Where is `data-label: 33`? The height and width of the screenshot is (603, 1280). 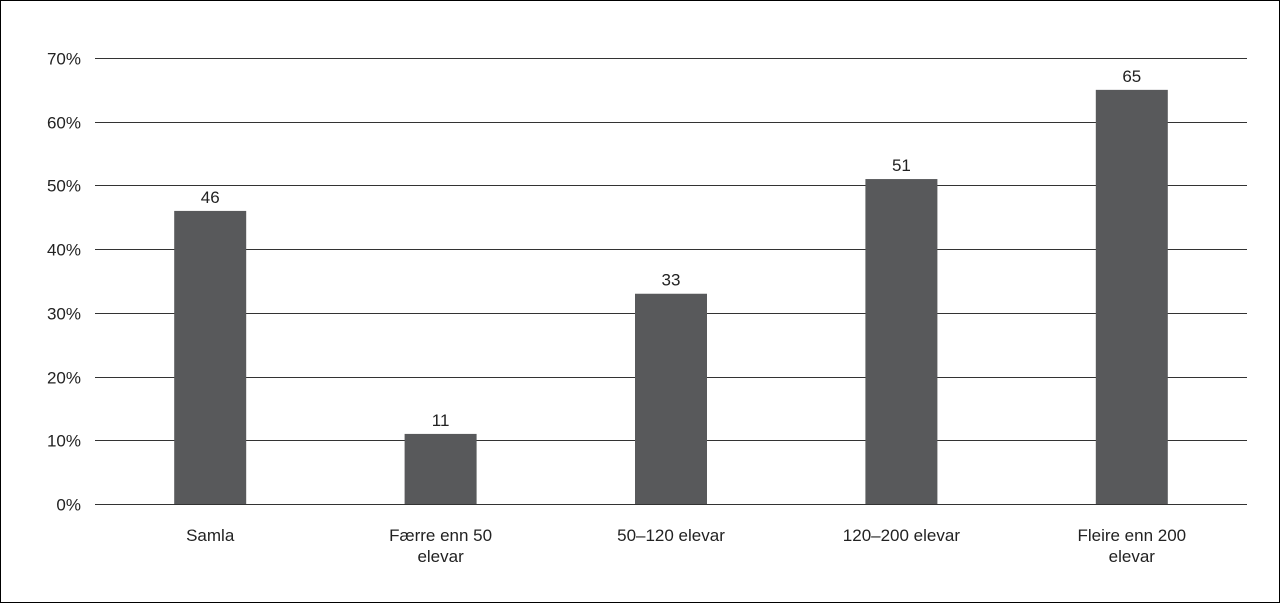 data-label: 33 is located at coordinates (671, 280).